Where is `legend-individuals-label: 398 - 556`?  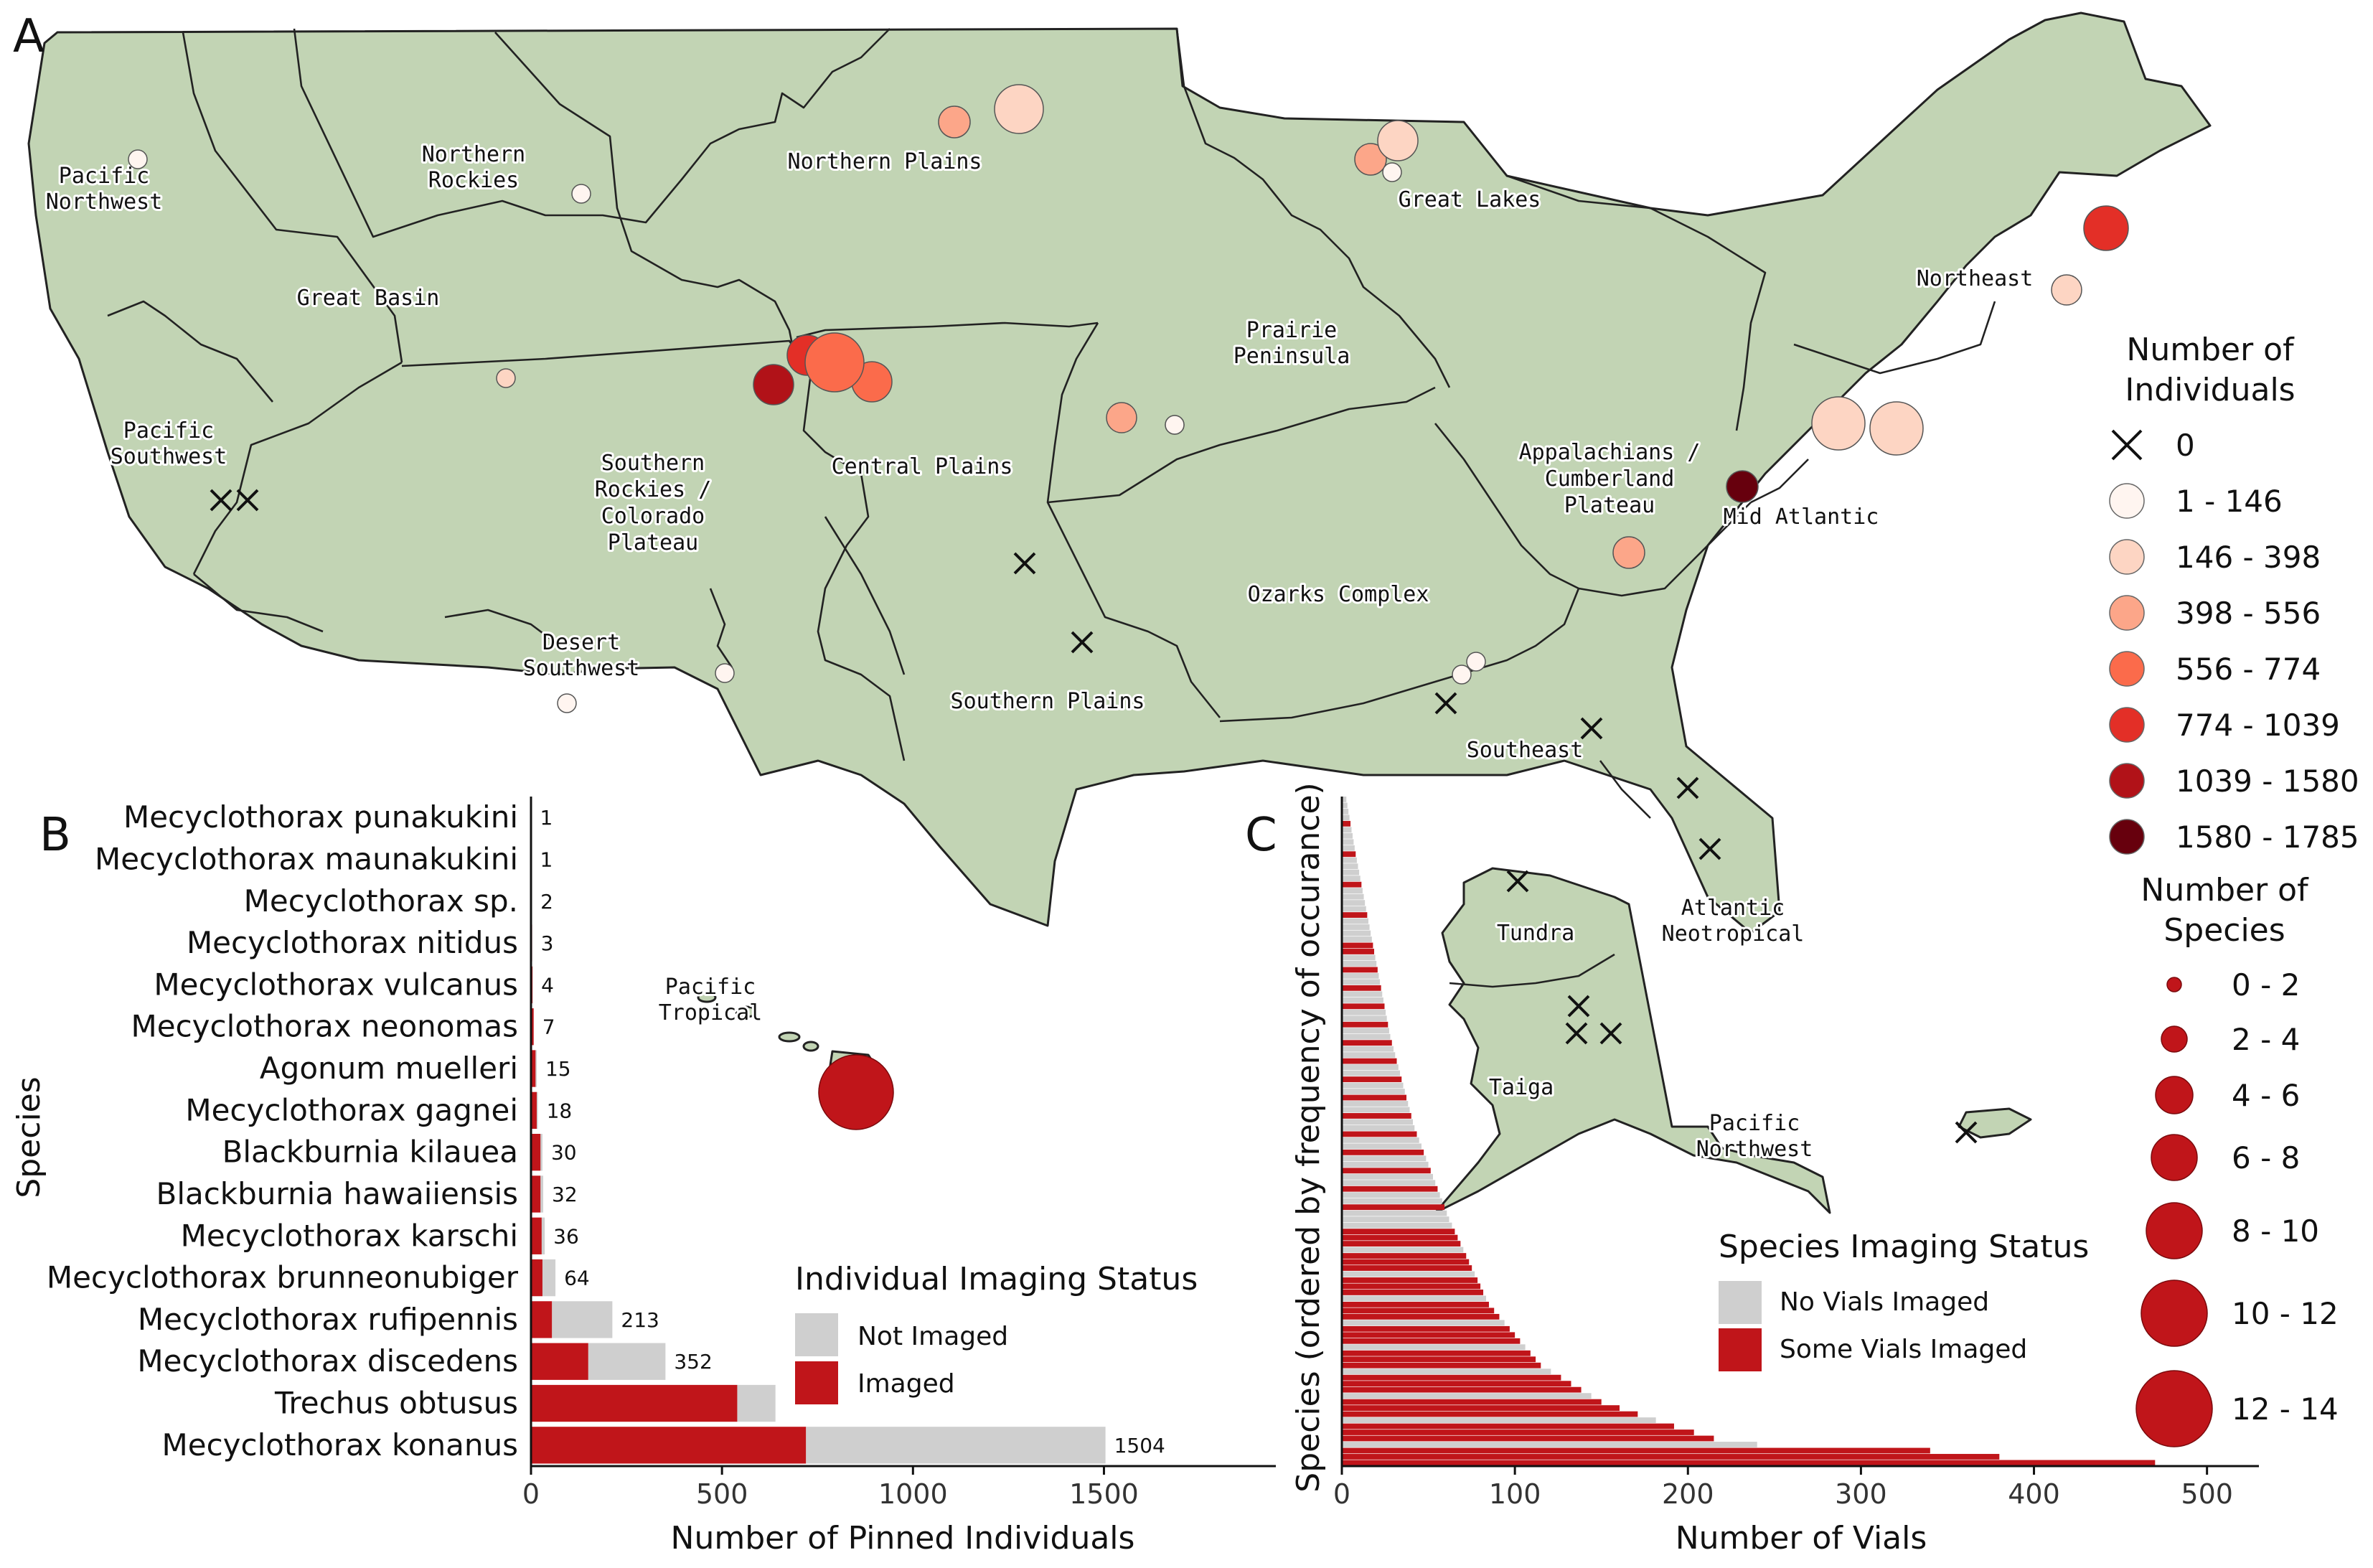
legend-individuals-label: 398 - 556 is located at coordinates (2249, 613).